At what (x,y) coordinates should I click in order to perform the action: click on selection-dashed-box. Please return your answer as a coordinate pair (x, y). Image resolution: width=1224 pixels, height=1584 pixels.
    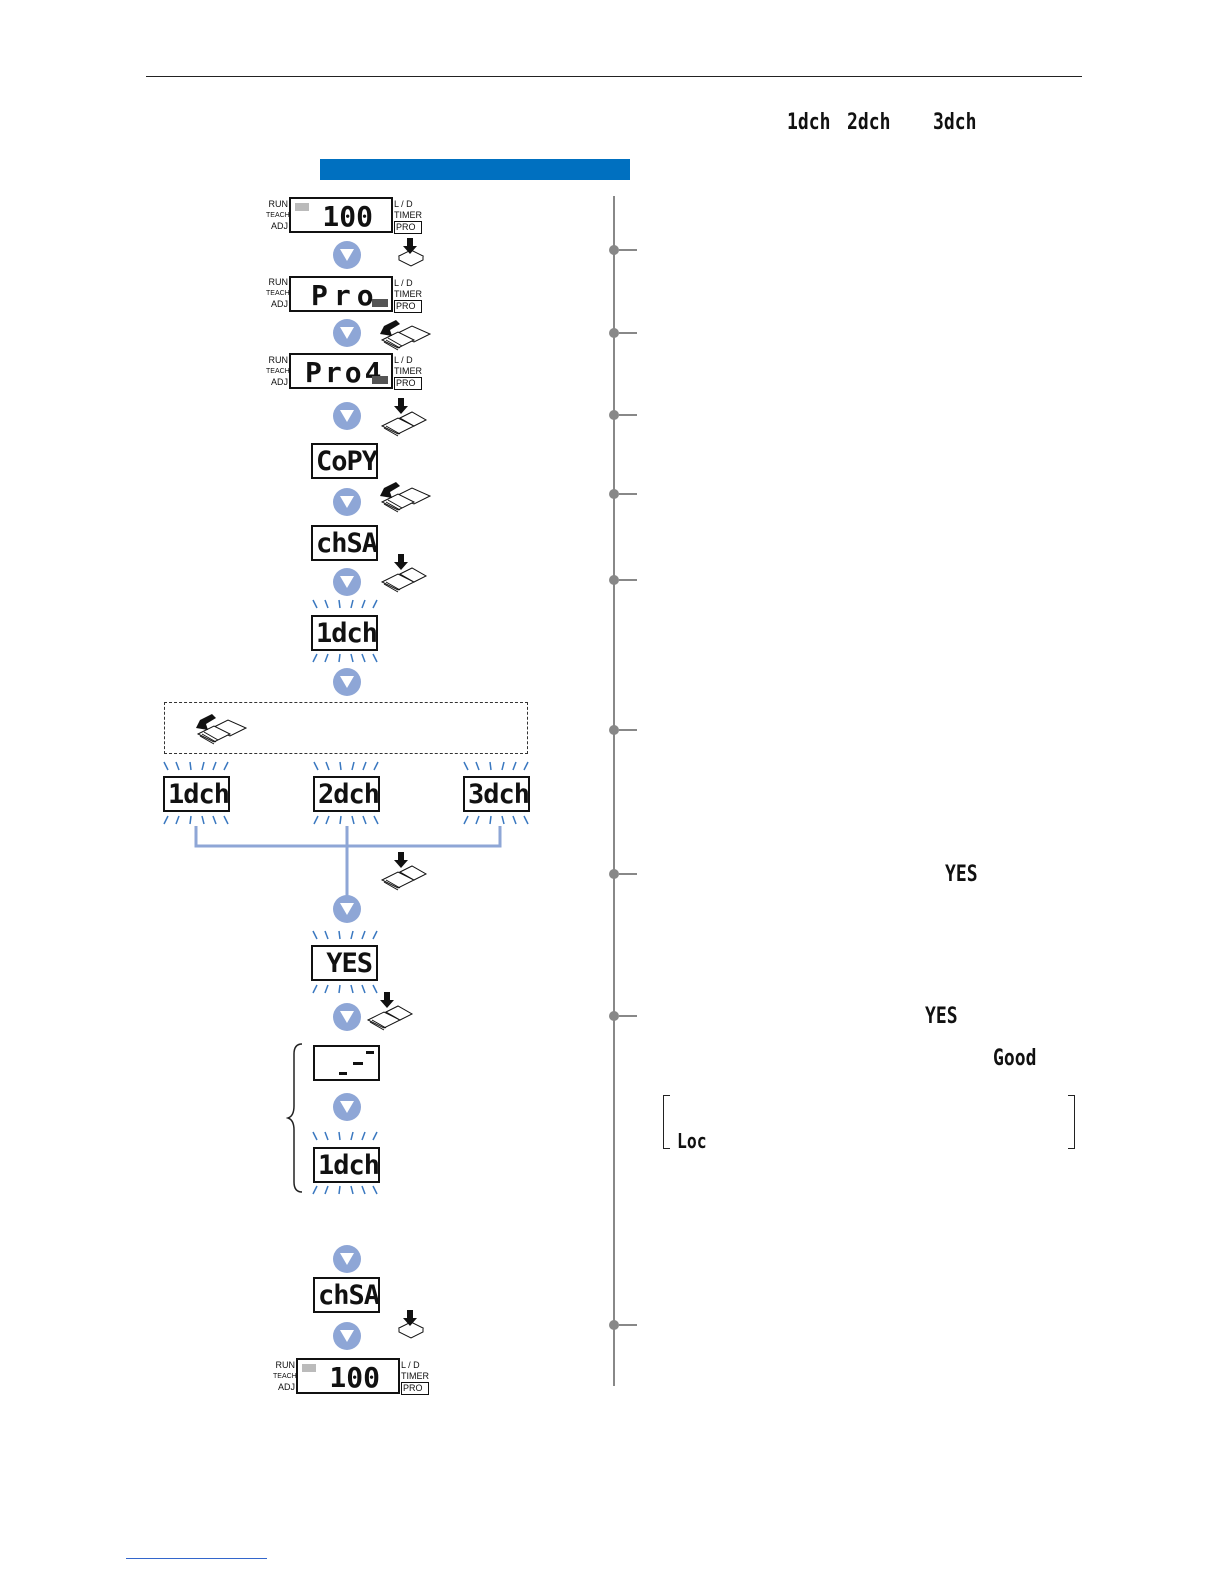
    Looking at the image, I should click on (346, 728).